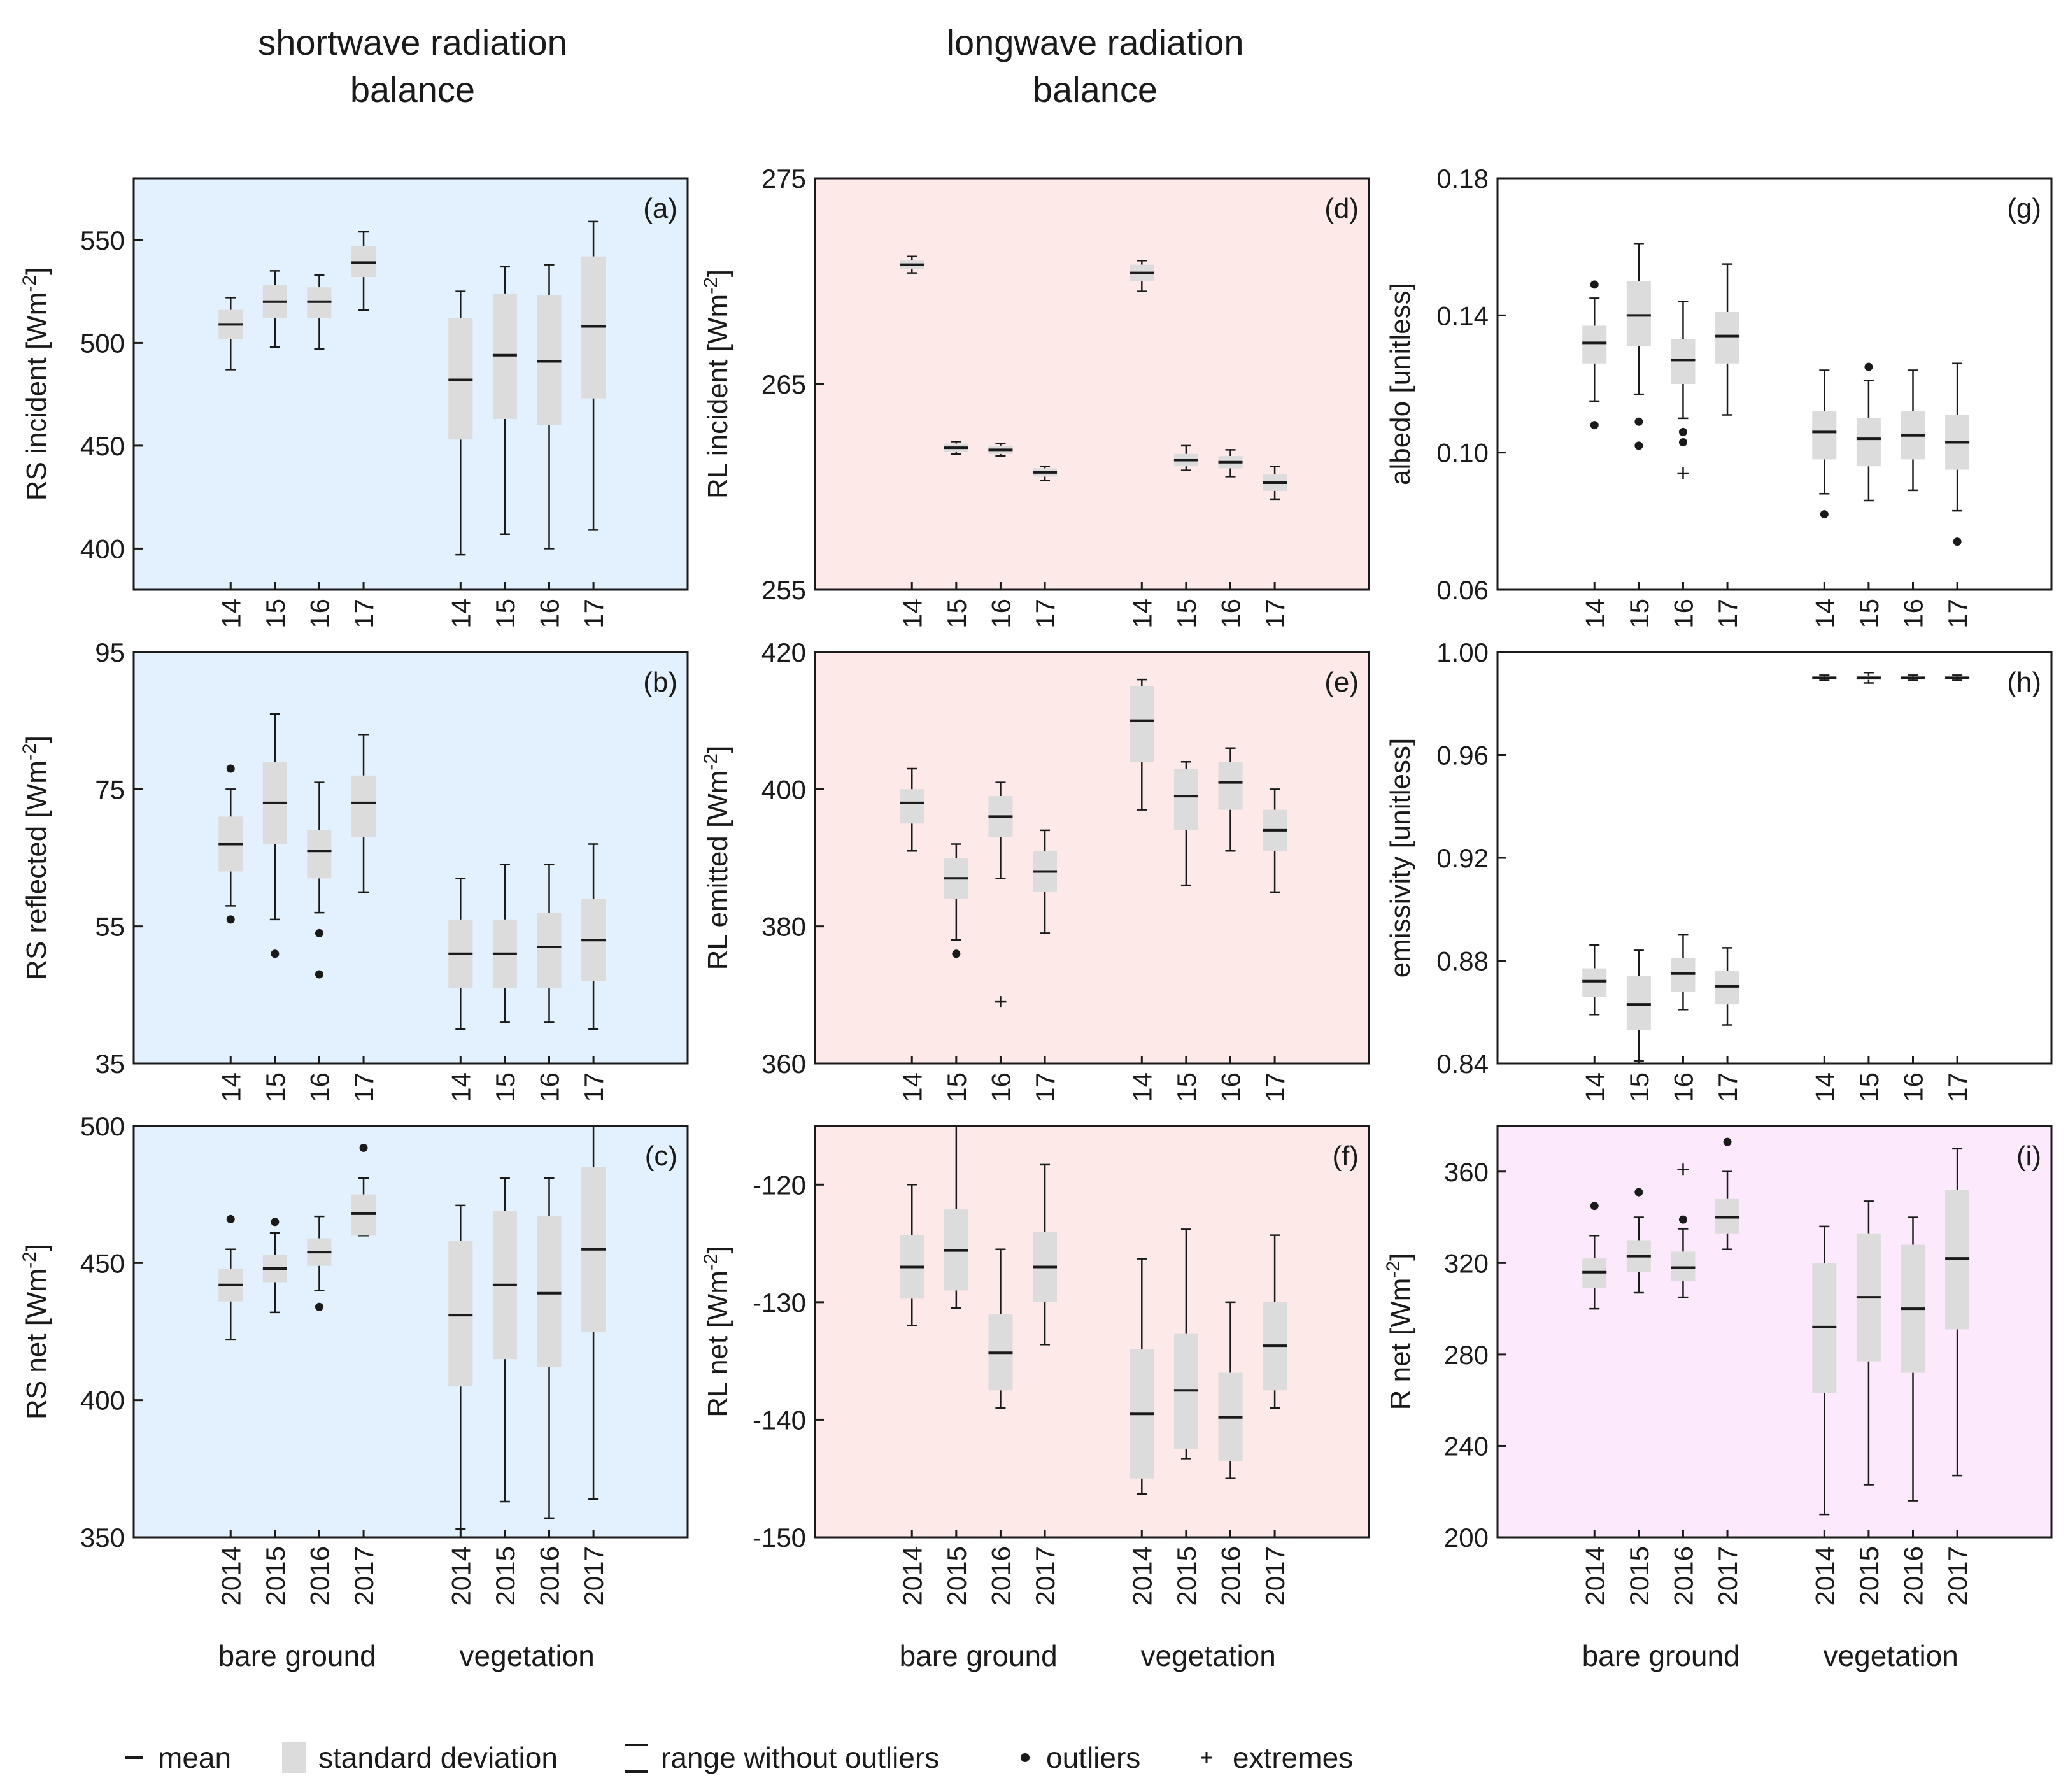  What do you see at coordinates (110, 789) in the screenshot?
I see `y-tick-label: 75` at bounding box center [110, 789].